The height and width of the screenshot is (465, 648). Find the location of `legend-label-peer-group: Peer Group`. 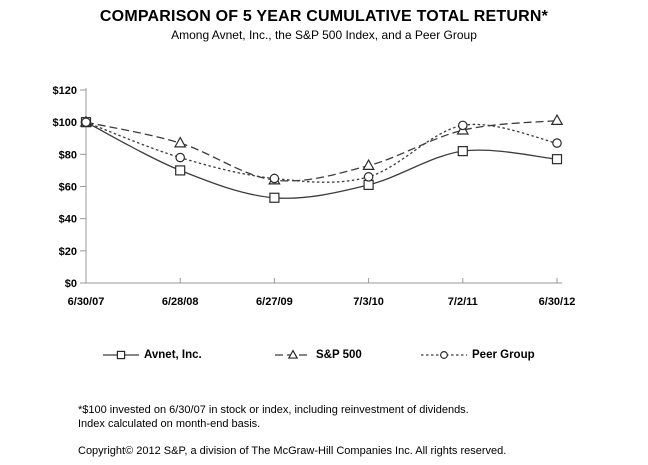

legend-label-peer-group: Peer Group is located at coordinates (503, 355).